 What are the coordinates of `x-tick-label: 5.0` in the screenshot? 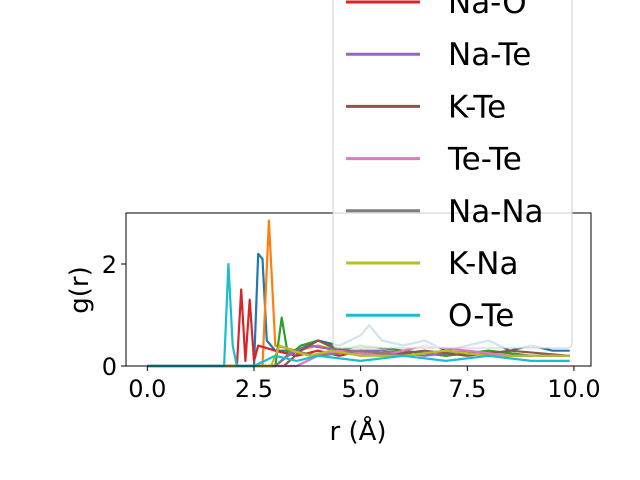 It's located at (361, 389).